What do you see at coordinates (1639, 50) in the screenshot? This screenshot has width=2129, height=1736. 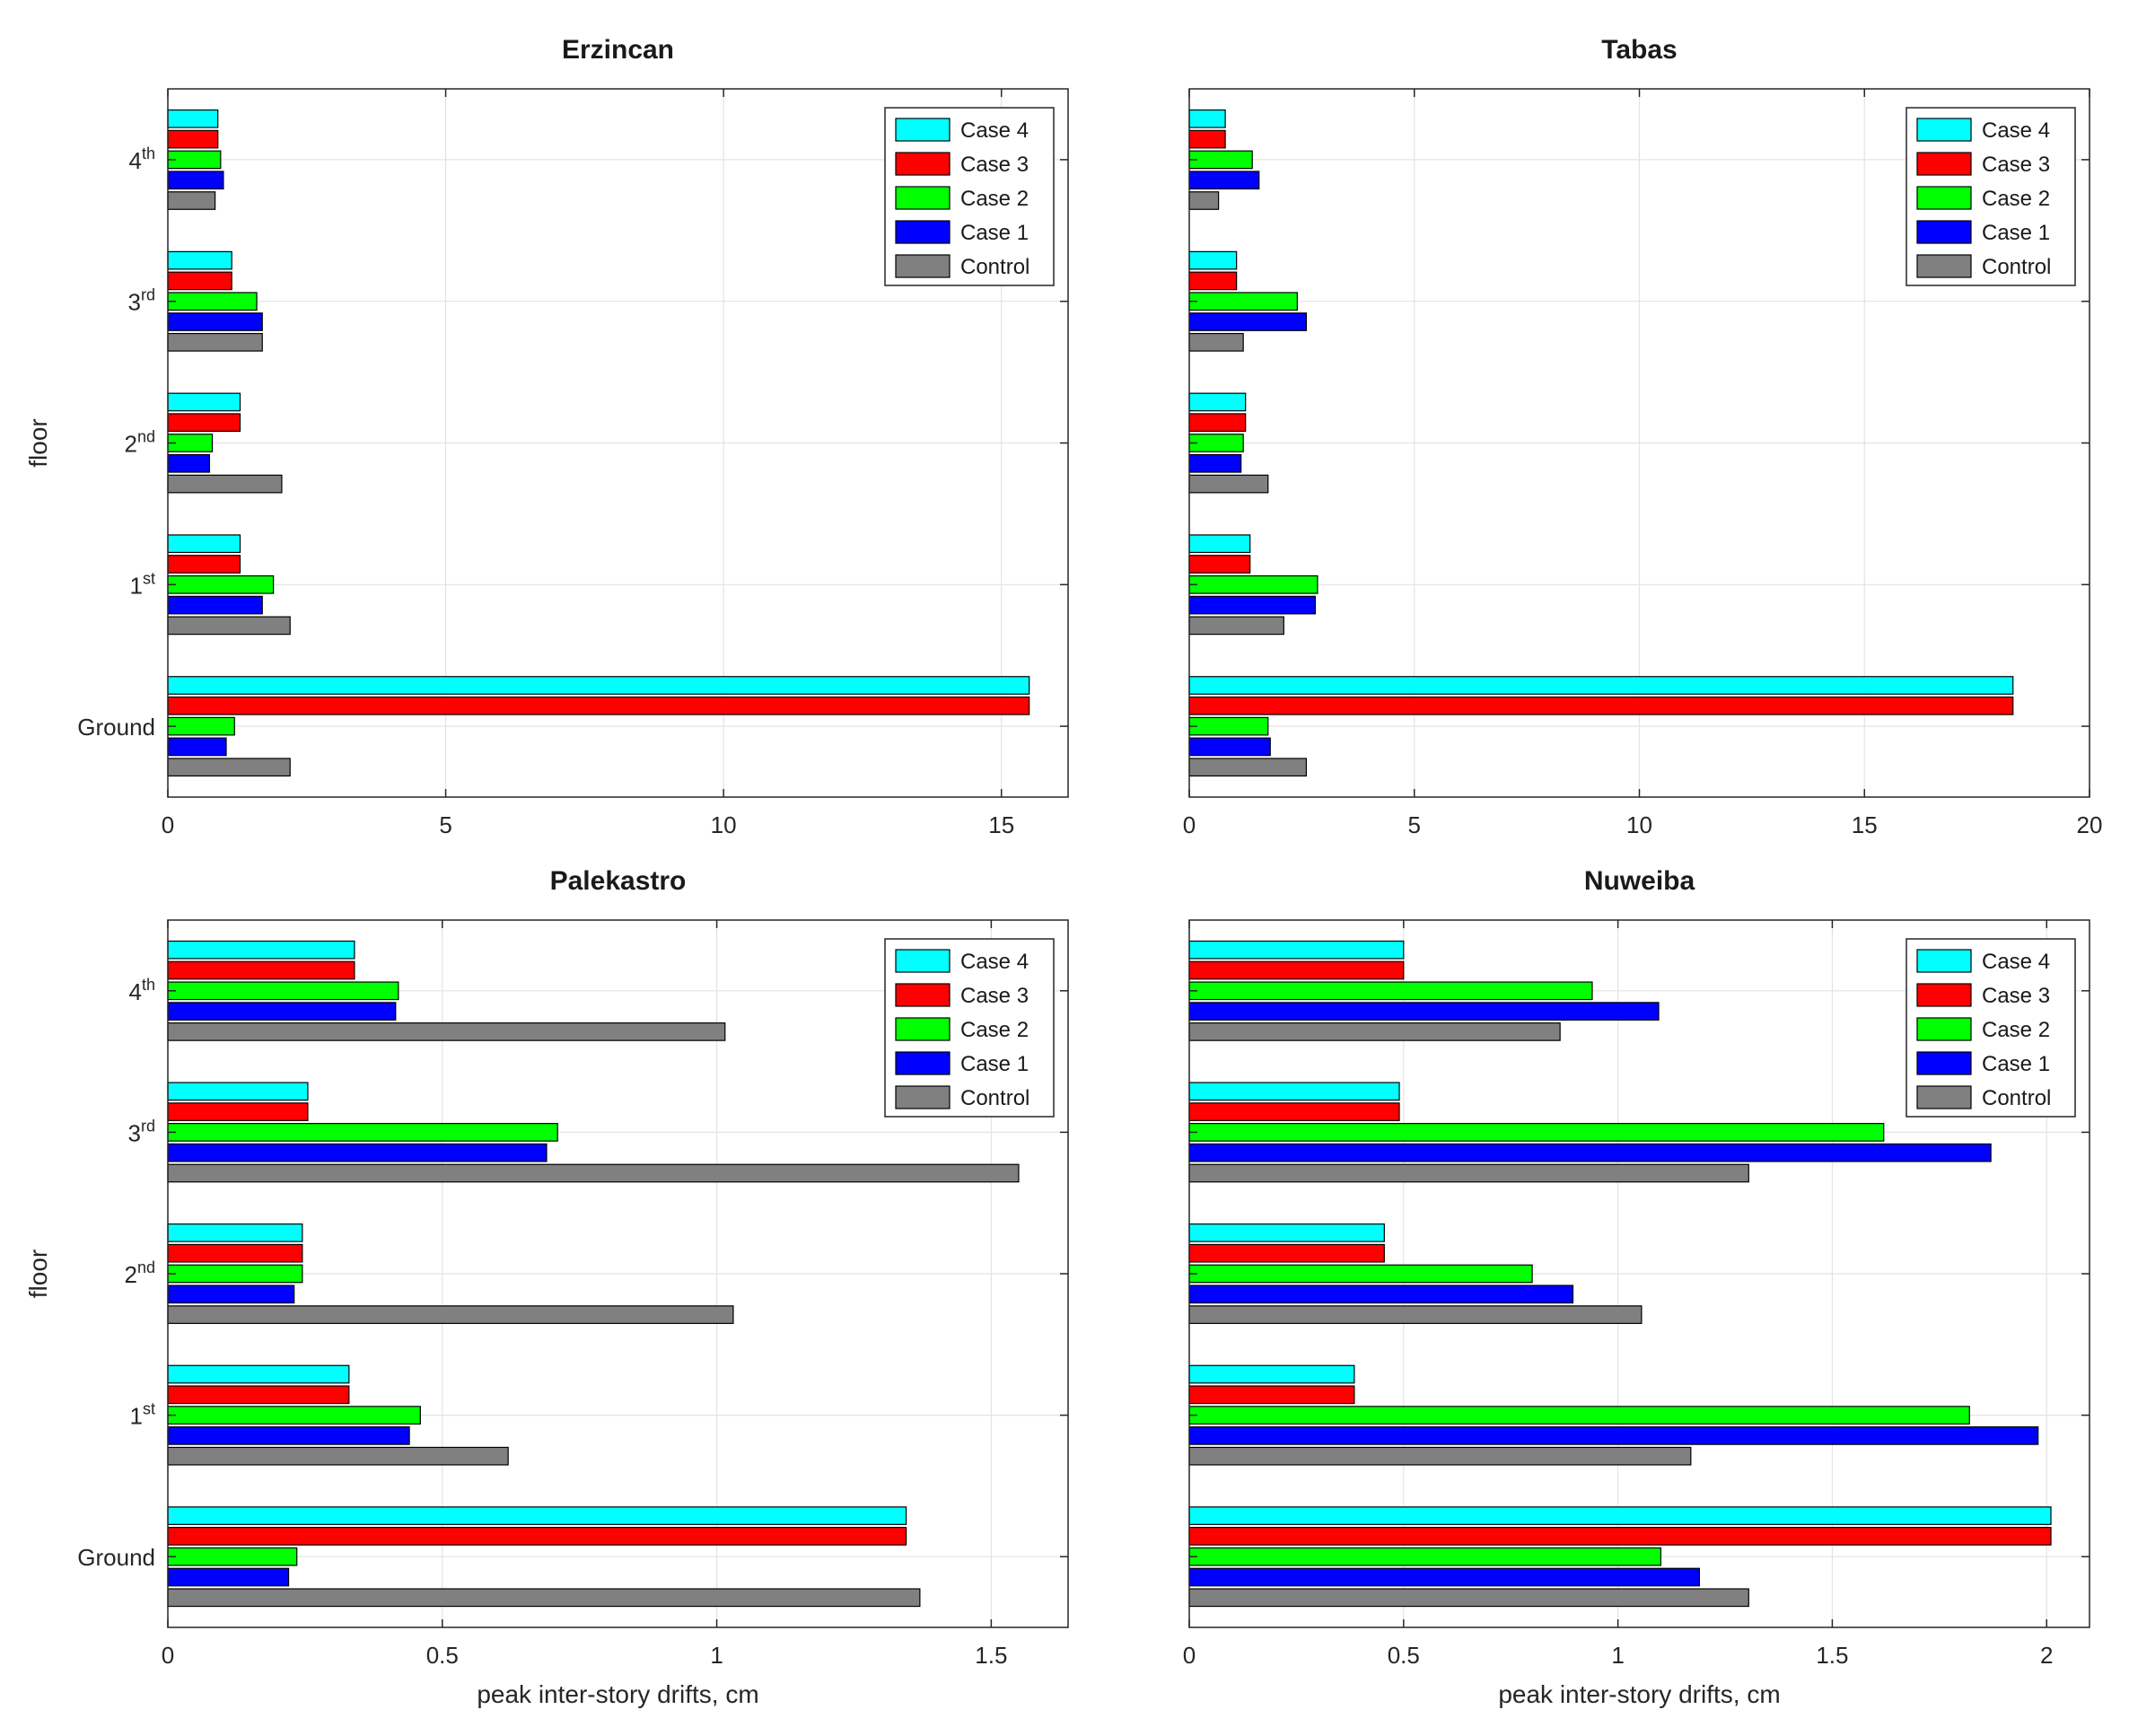 I see `chart-title: Tabas` at bounding box center [1639, 50].